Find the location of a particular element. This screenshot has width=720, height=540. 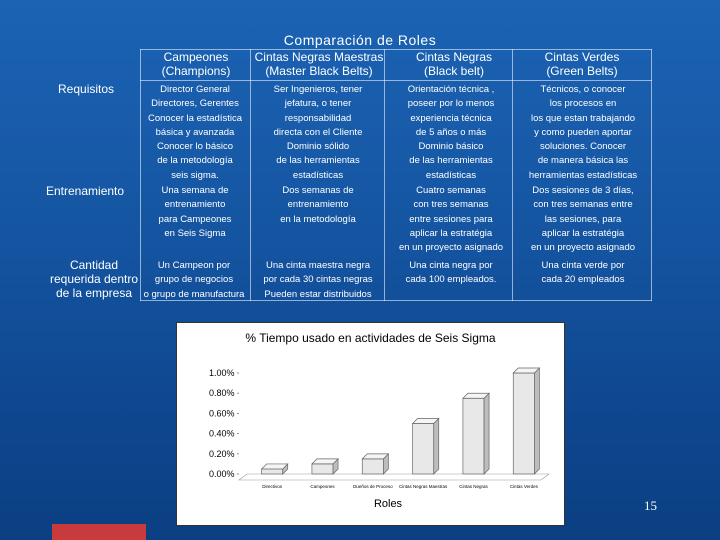

cell-line: de 5 años o más is located at coordinates (451, 132).